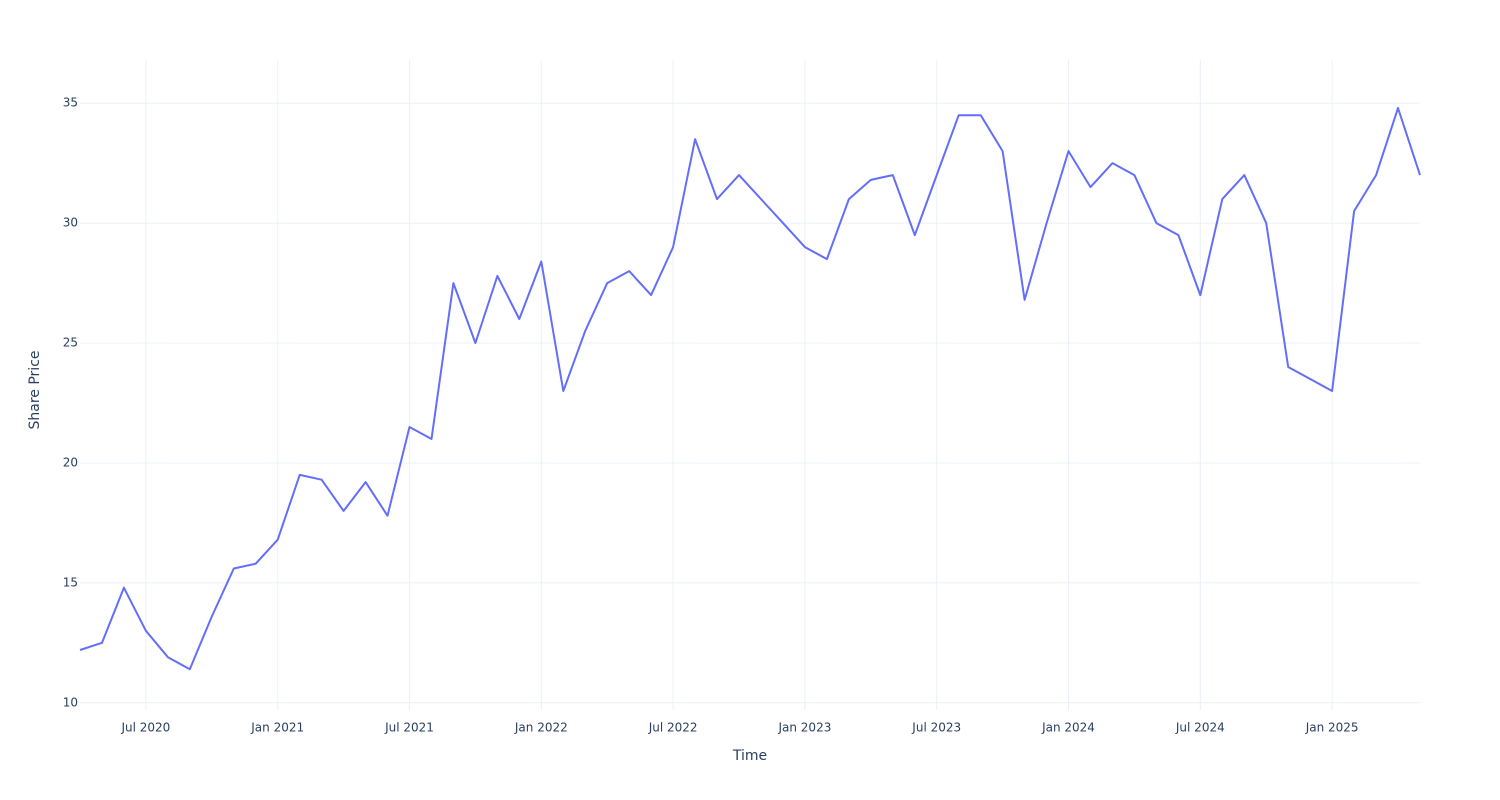 Image resolution: width=1500 pixels, height=800 pixels. What do you see at coordinates (1068, 728) in the screenshot?
I see `x-tick-label: Jan 2024` at bounding box center [1068, 728].